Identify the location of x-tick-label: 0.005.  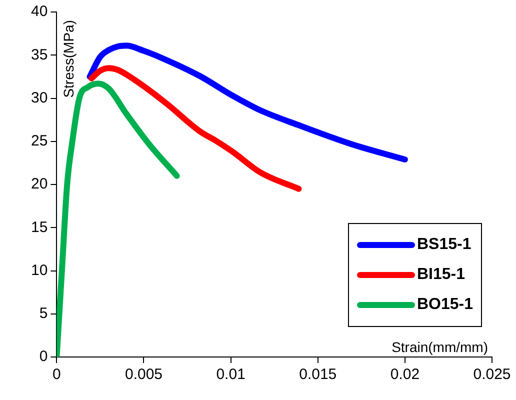
(143, 375).